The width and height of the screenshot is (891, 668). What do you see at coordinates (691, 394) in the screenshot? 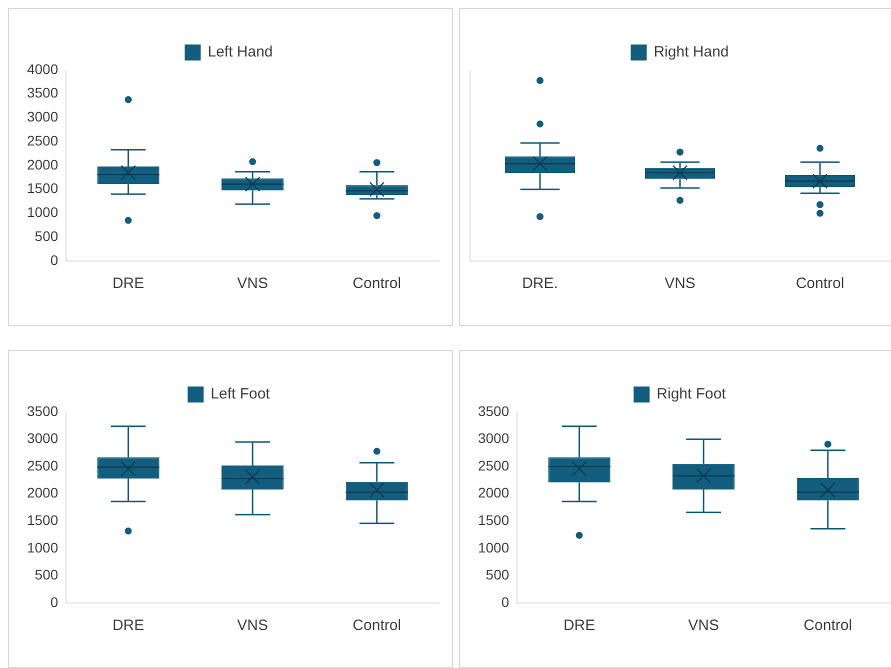
I see `legend-label: Right Foot` at bounding box center [691, 394].